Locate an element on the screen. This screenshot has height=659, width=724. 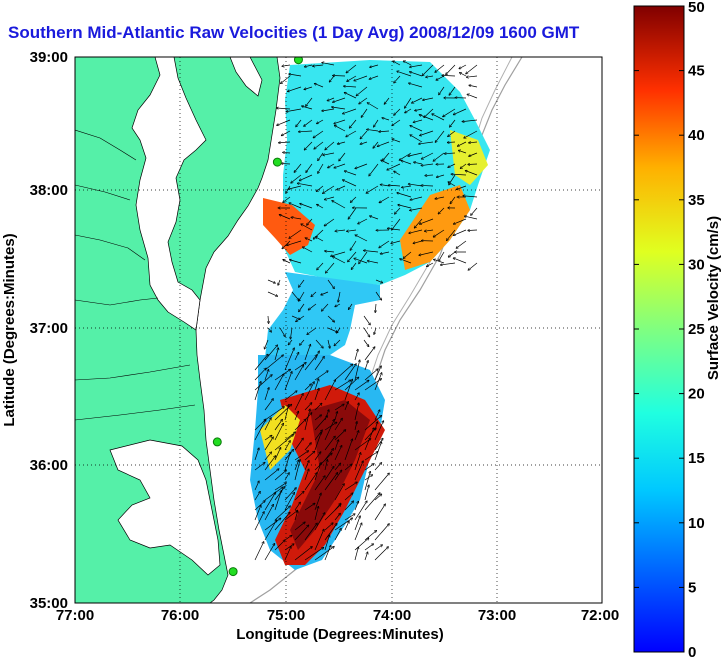
colorbar-tick-label: 15 is located at coordinates (696, 458).